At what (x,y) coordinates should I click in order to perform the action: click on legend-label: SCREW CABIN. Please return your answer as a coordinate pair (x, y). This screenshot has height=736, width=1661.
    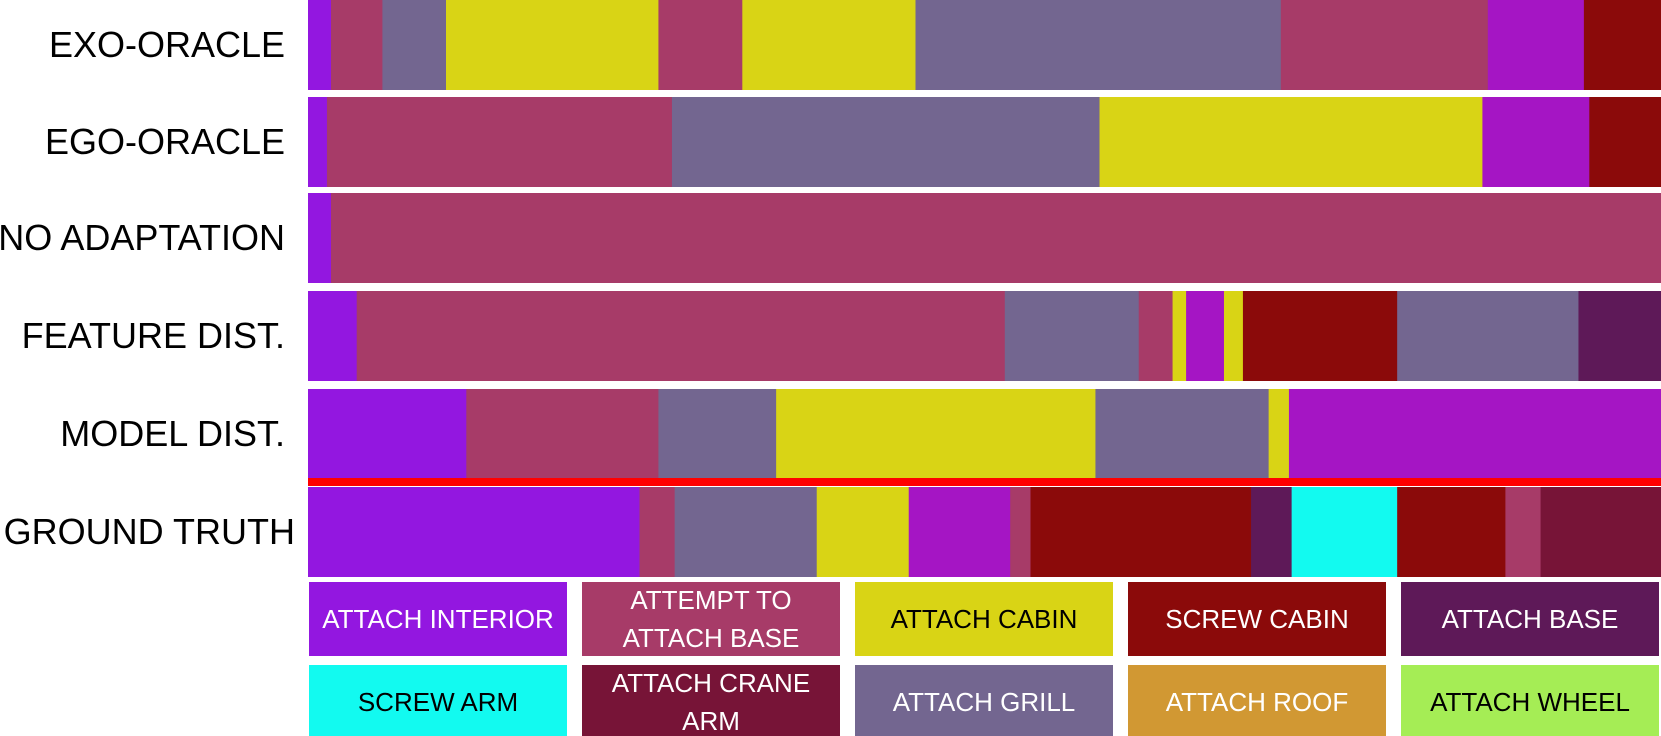
    Looking at the image, I should click on (1256, 619).